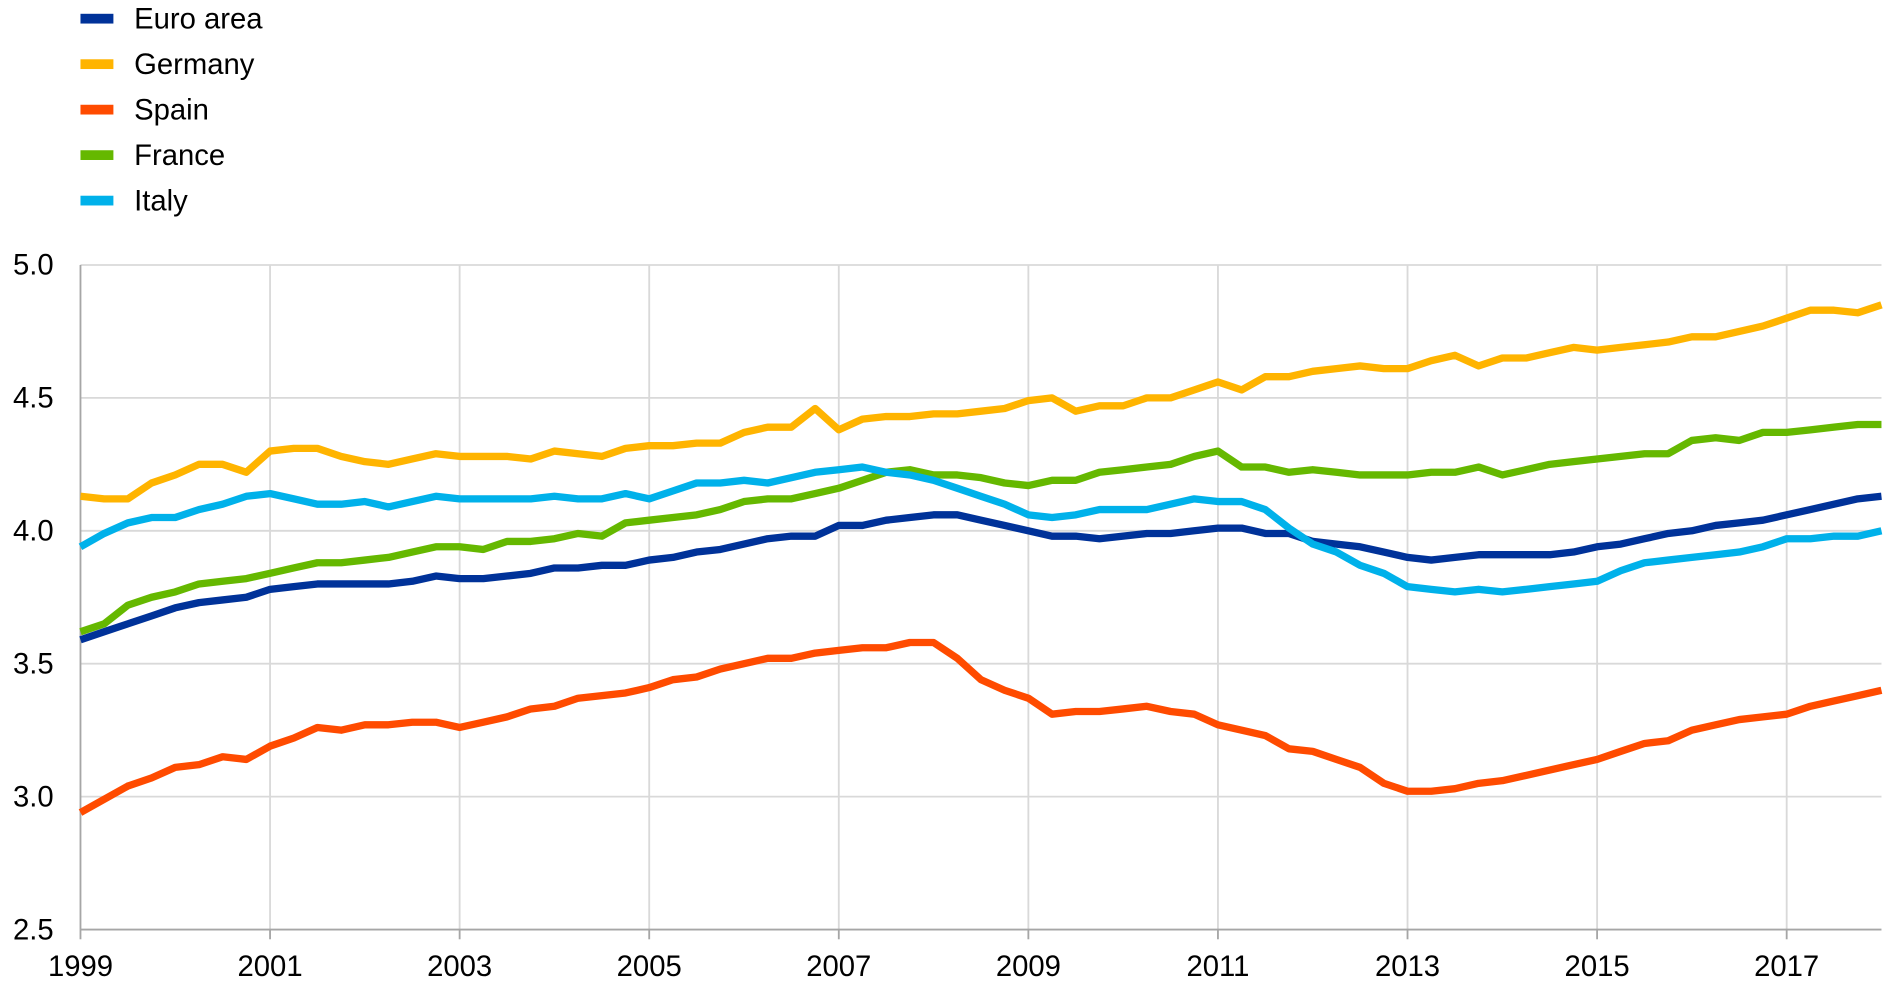  What do you see at coordinates (33, 399) in the screenshot?
I see `y-tick-label: 4.5` at bounding box center [33, 399].